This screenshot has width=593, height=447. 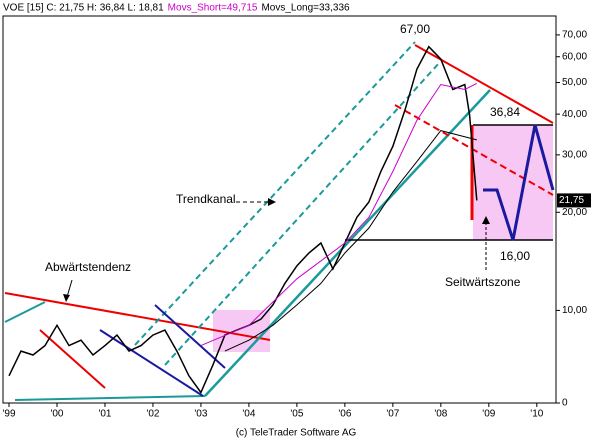 I want to click on y-tick-label: 20,00, so click(x=574, y=212).